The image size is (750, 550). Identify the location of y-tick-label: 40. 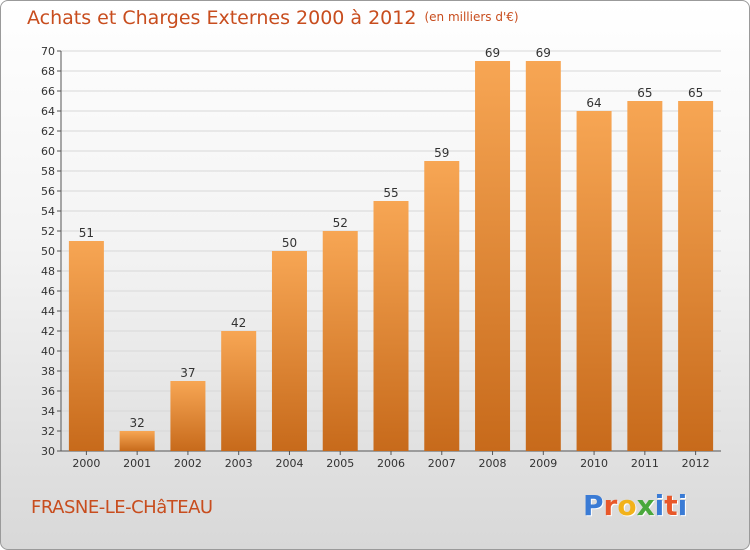
(48, 351).